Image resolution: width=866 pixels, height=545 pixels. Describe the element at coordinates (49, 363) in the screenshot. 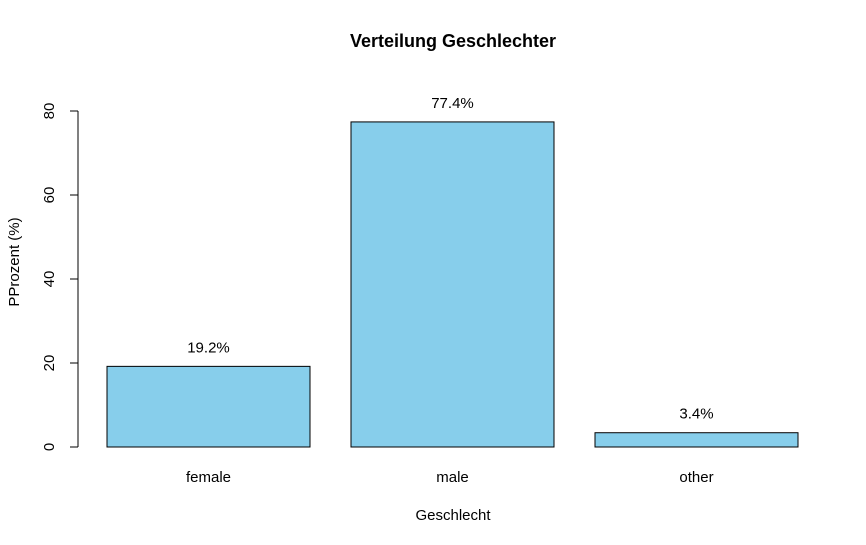

I see `y-tick-label-20: 20` at that location.